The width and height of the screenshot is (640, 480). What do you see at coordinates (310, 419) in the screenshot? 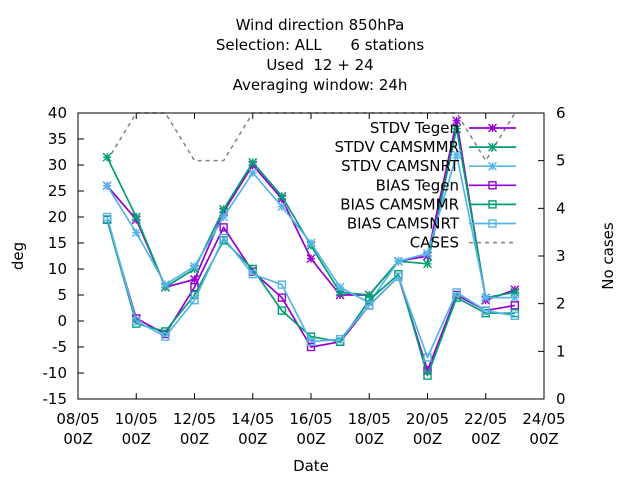
I see `x-tick-label-date: 16/05` at bounding box center [310, 419].